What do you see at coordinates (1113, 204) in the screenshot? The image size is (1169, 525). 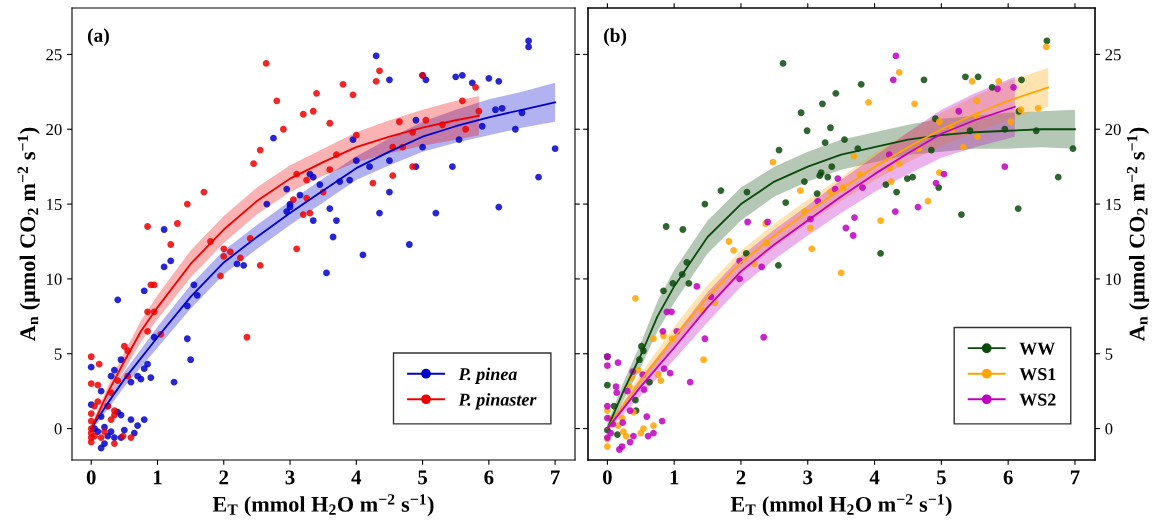 I see `y2-tick-label: 15` at bounding box center [1113, 204].